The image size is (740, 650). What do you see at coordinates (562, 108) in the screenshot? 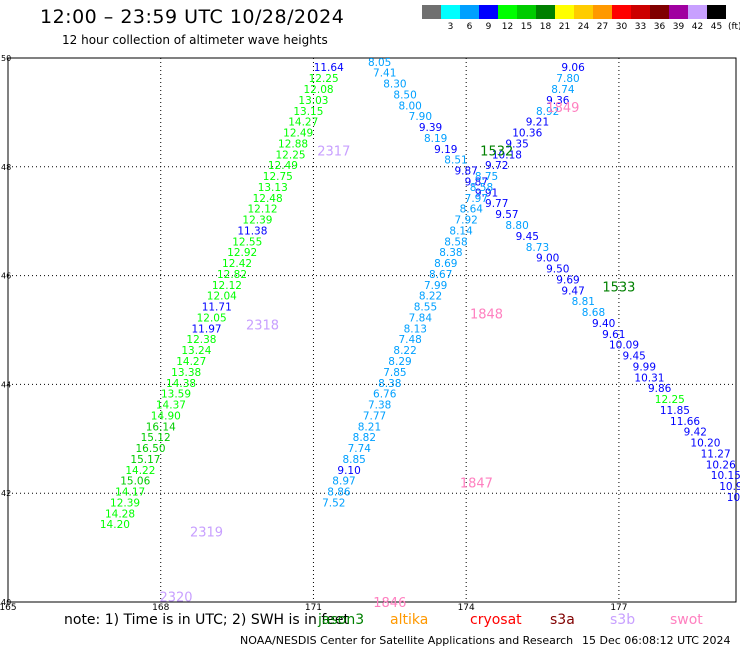
I see `pass-number-label: 1849` at bounding box center [562, 108].